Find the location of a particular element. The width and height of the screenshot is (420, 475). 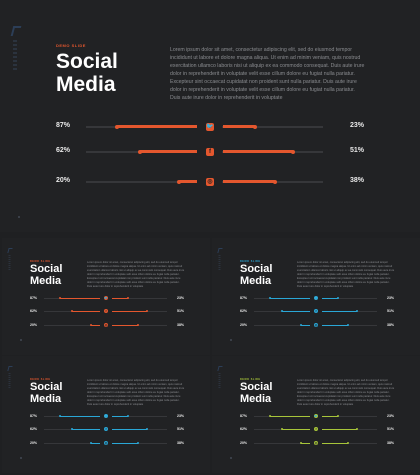

metric-left-percent: 20% is located at coordinates (244, 325).